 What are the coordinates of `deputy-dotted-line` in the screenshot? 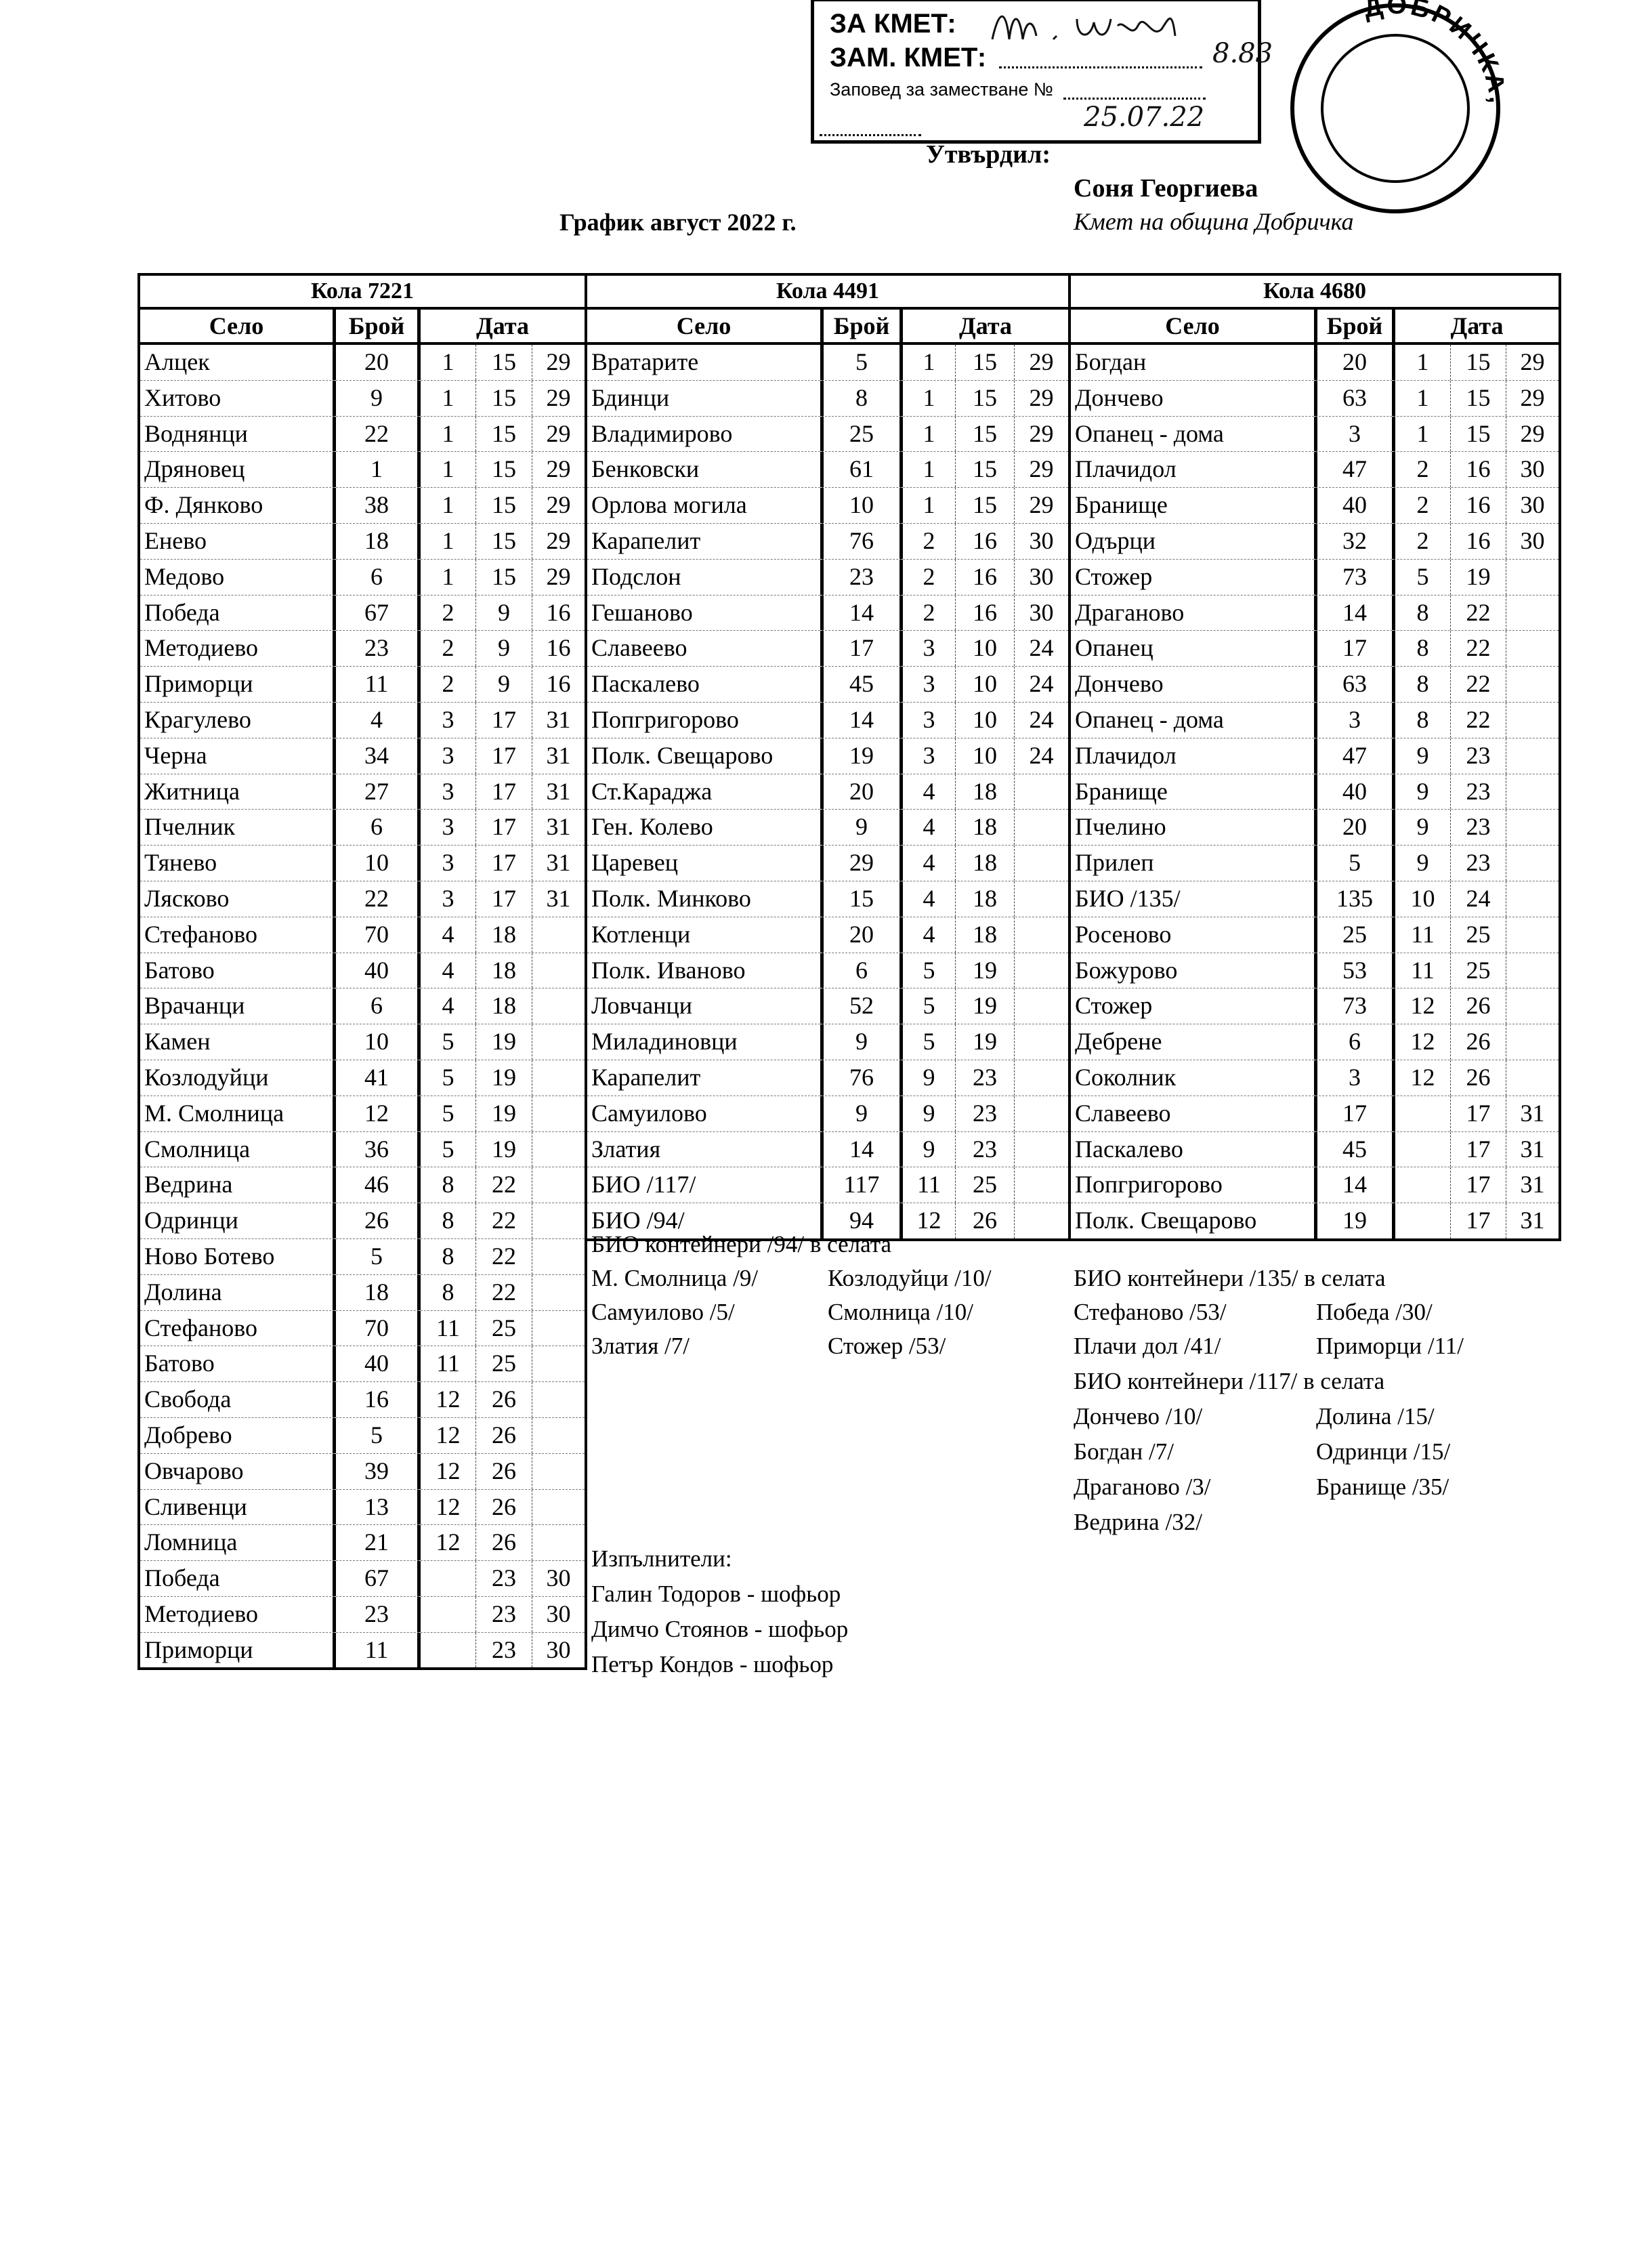 It's located at (1100, 67).